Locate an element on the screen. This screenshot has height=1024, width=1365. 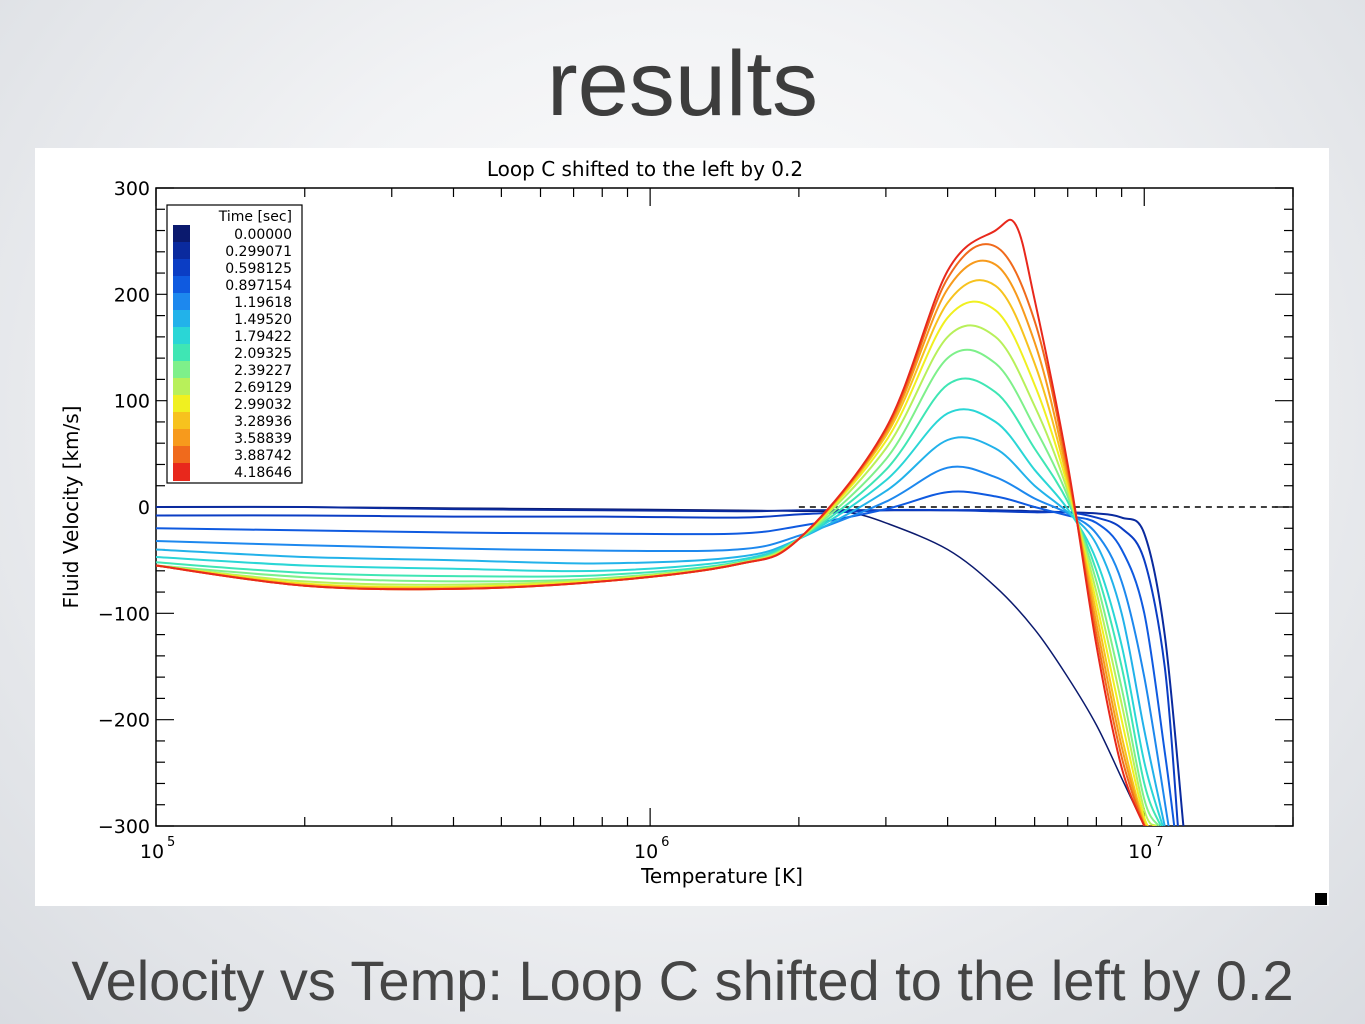
x-tick-label: 10 5 is located at coordinates (157, 849).